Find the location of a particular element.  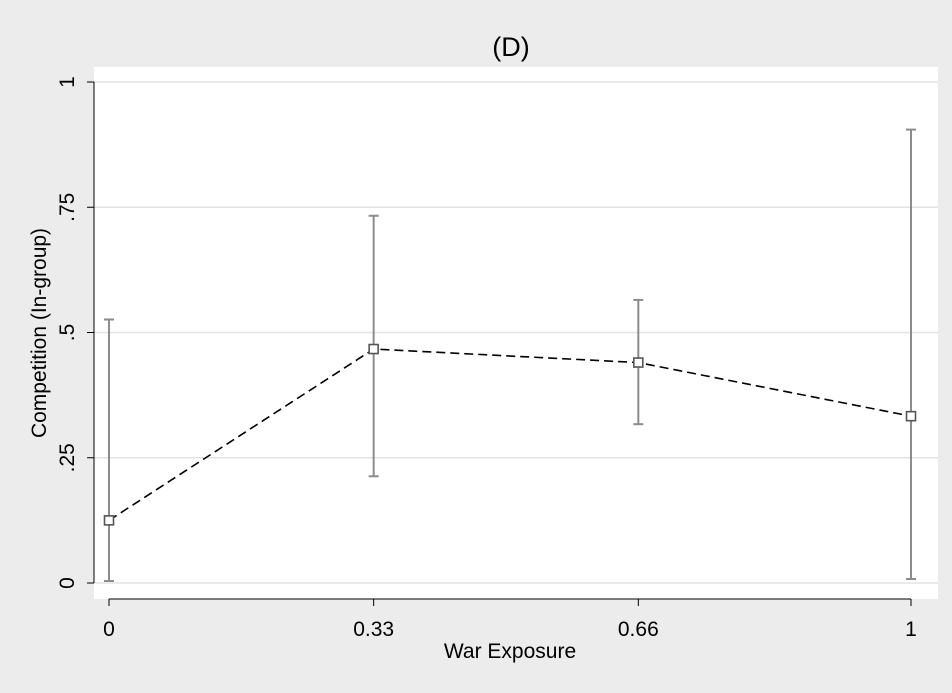

x-tick-label: 1 is located at coordinates (911, 629).